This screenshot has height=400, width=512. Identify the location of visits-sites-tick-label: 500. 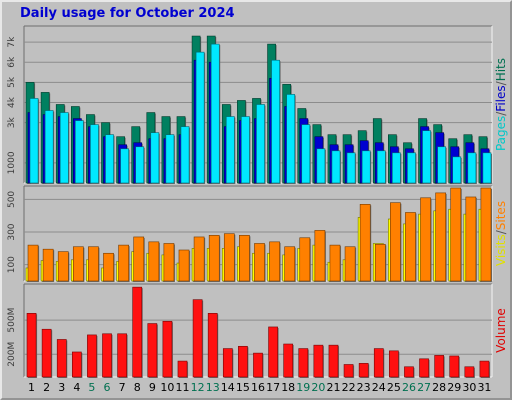
(12, 199).